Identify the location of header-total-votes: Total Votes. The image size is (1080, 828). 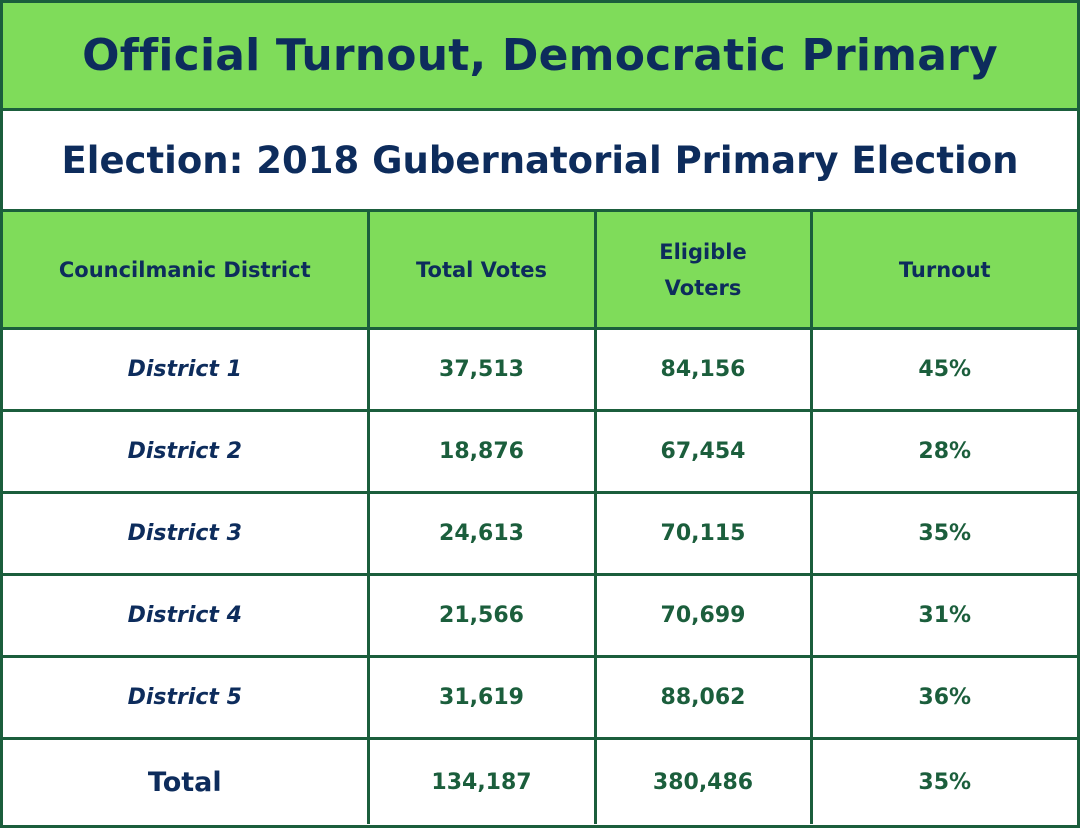
(481, 271).